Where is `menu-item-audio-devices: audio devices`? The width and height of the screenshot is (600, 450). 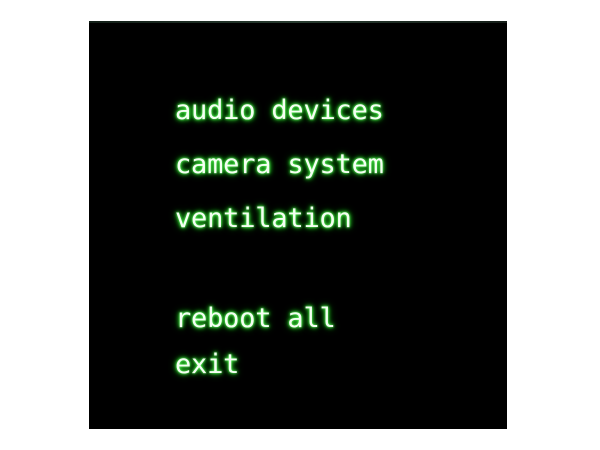 menu-item-audio-devices: audio devices is located at coordinates (279, 110).